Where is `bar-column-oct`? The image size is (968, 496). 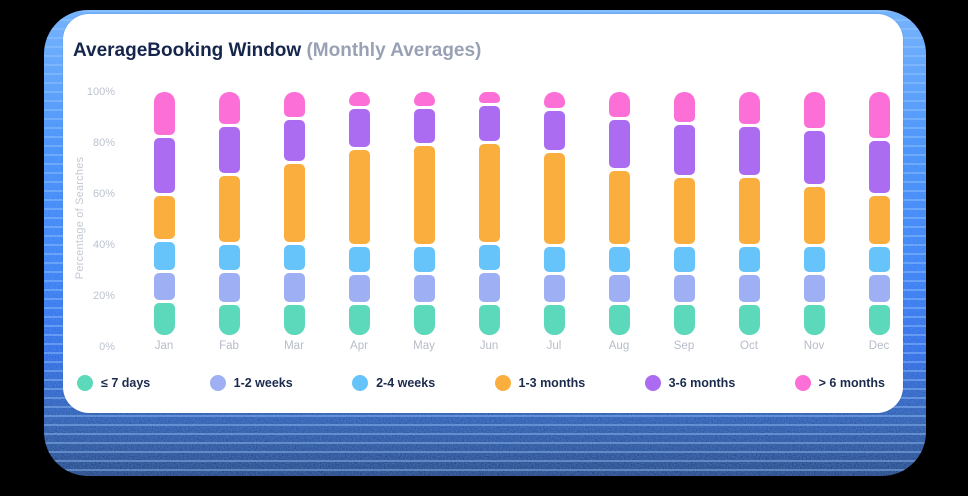 bar-column-oct is located at coordinates (749, 213).